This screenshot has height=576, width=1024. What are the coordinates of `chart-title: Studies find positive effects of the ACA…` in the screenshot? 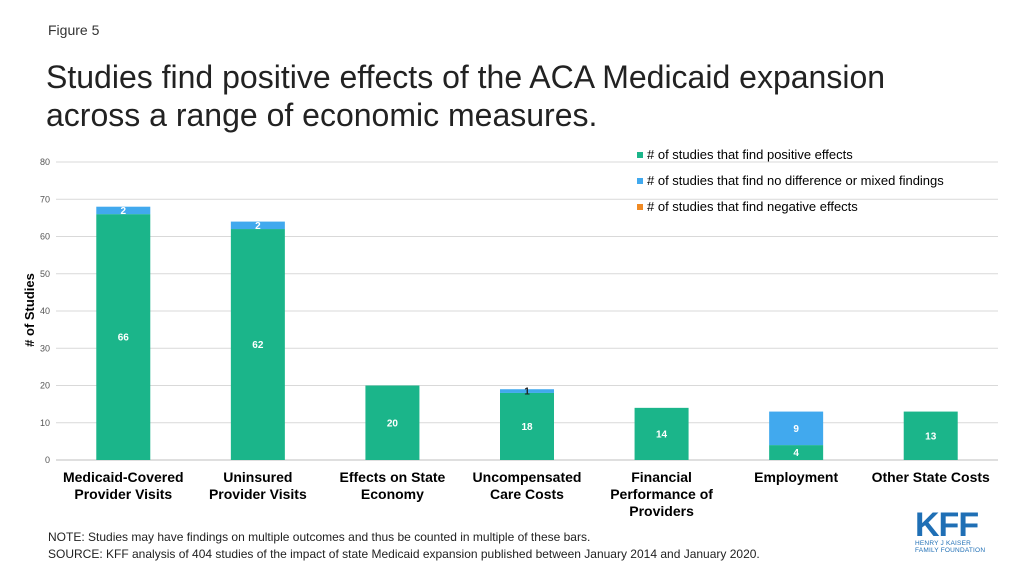 It's located at (466, 96).